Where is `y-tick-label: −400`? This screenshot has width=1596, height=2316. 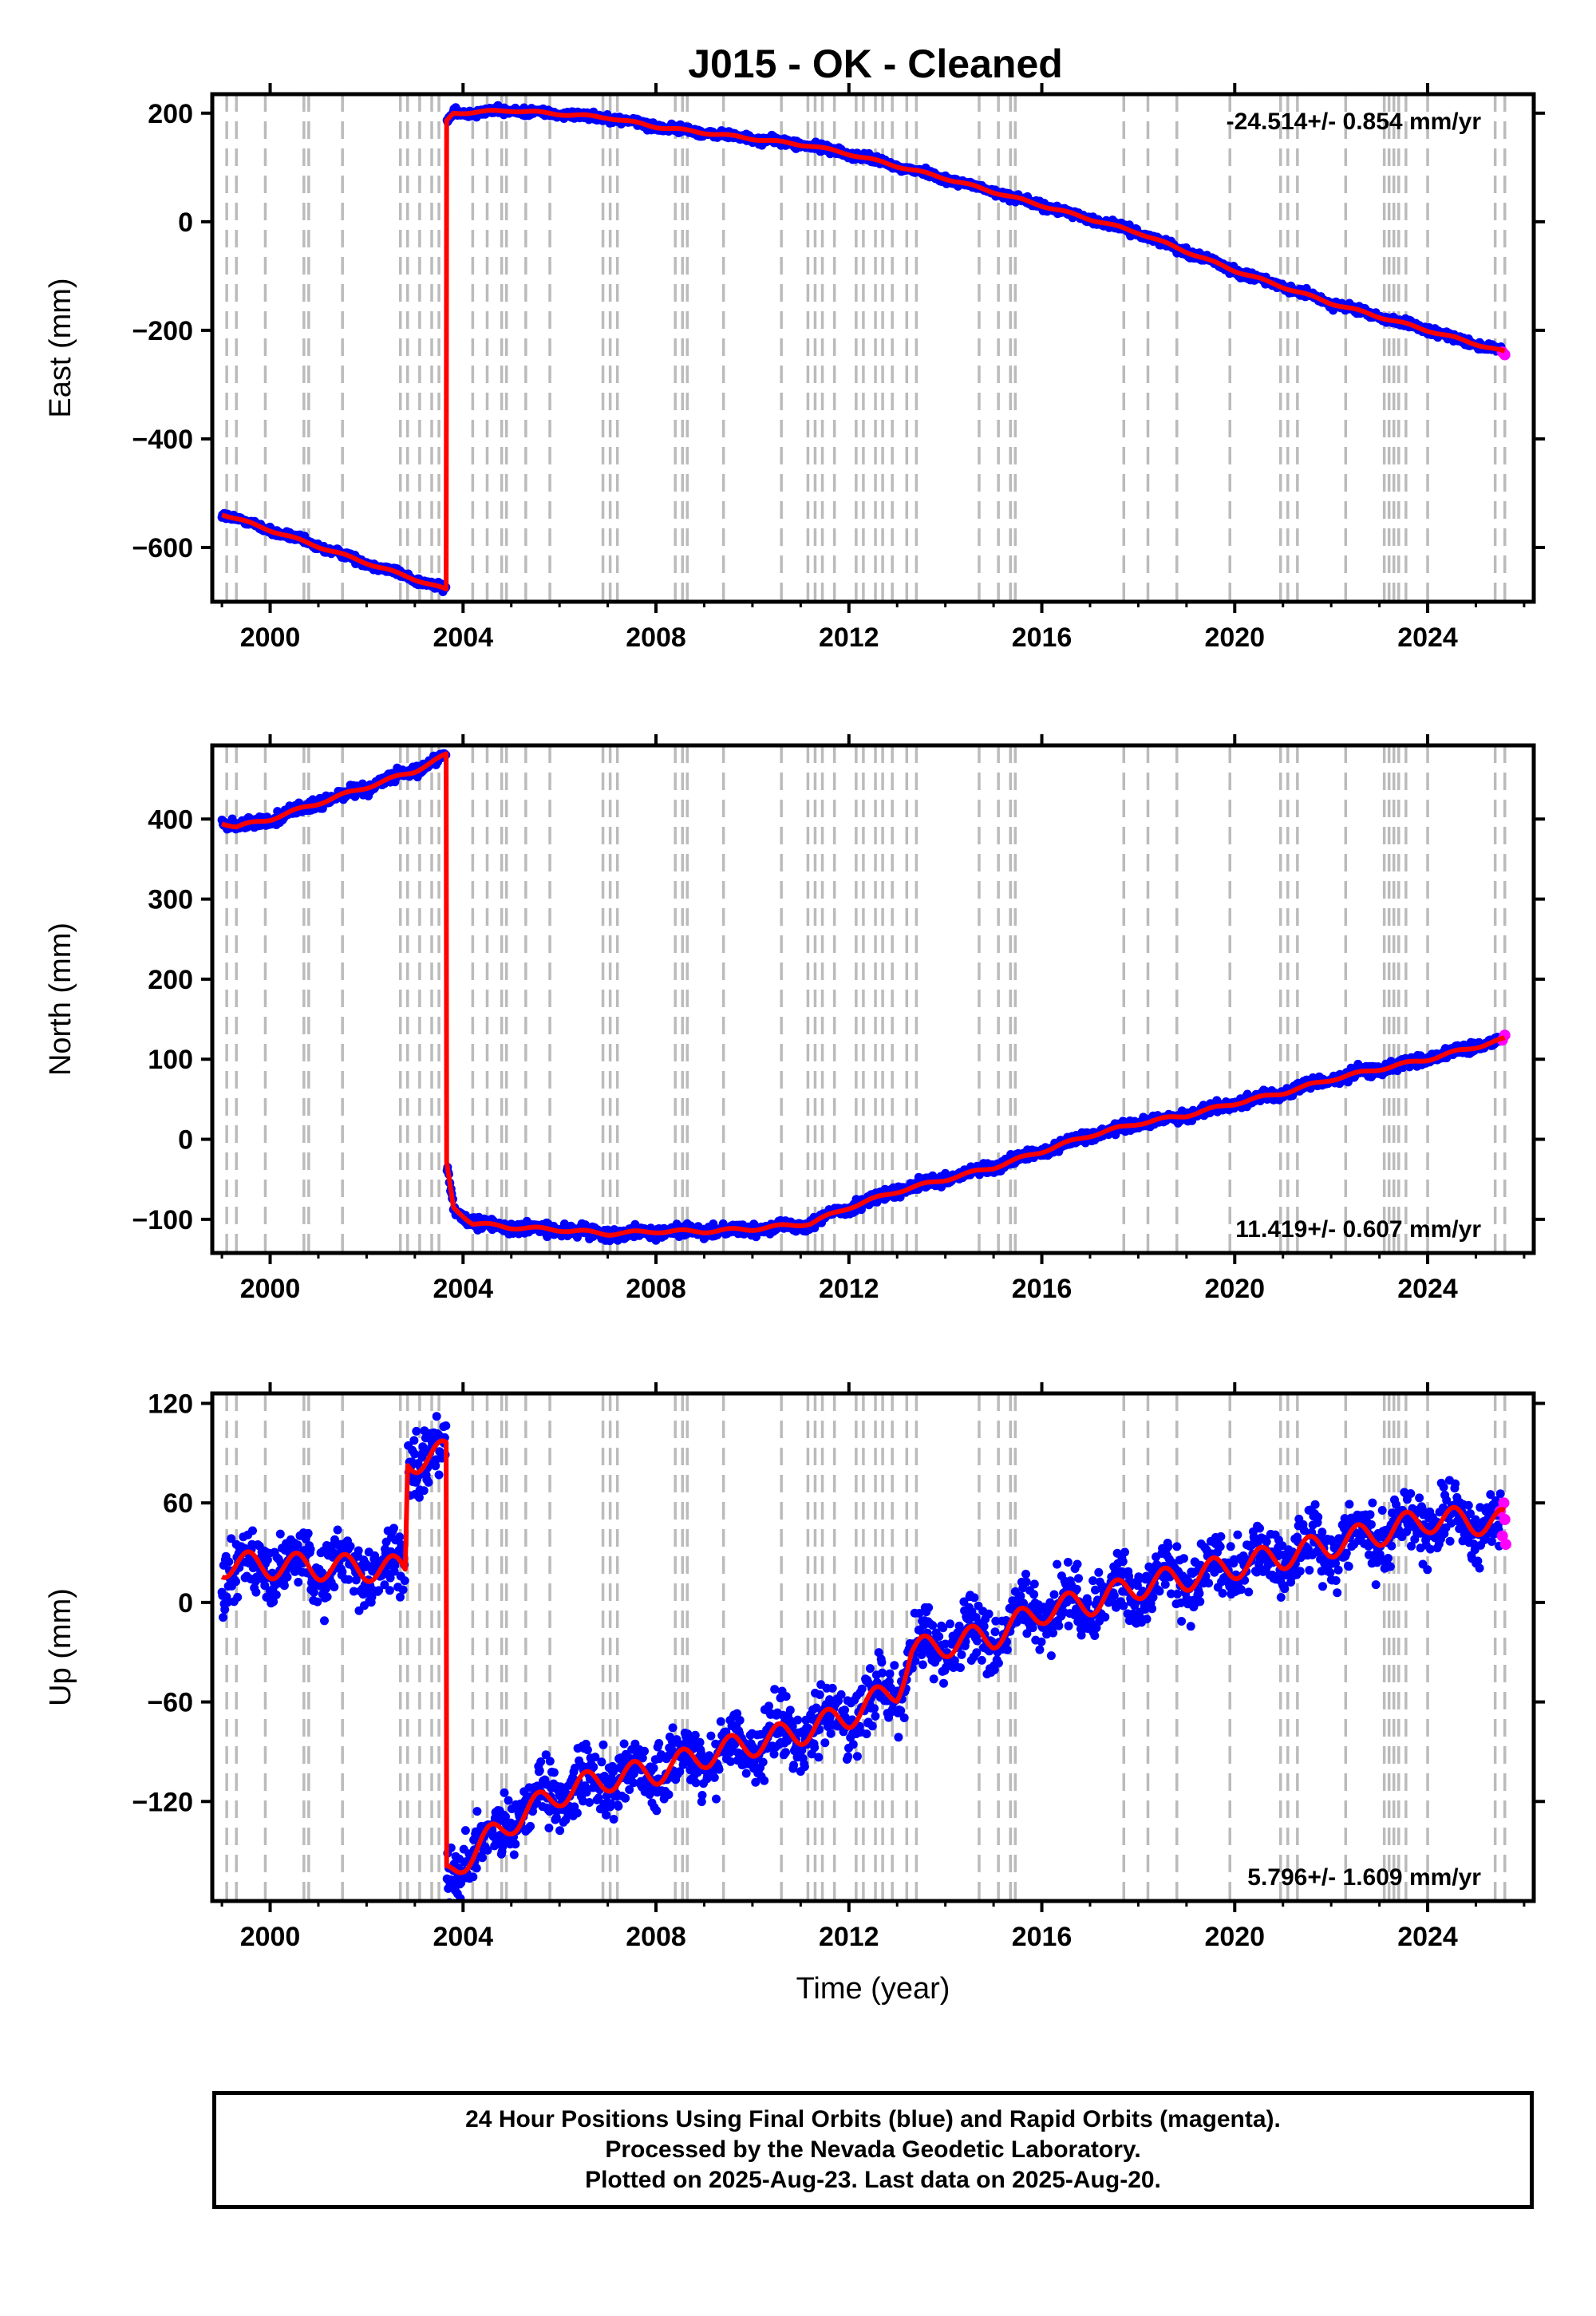
y-tick-label: −400 is located at coordinates (162, 440).